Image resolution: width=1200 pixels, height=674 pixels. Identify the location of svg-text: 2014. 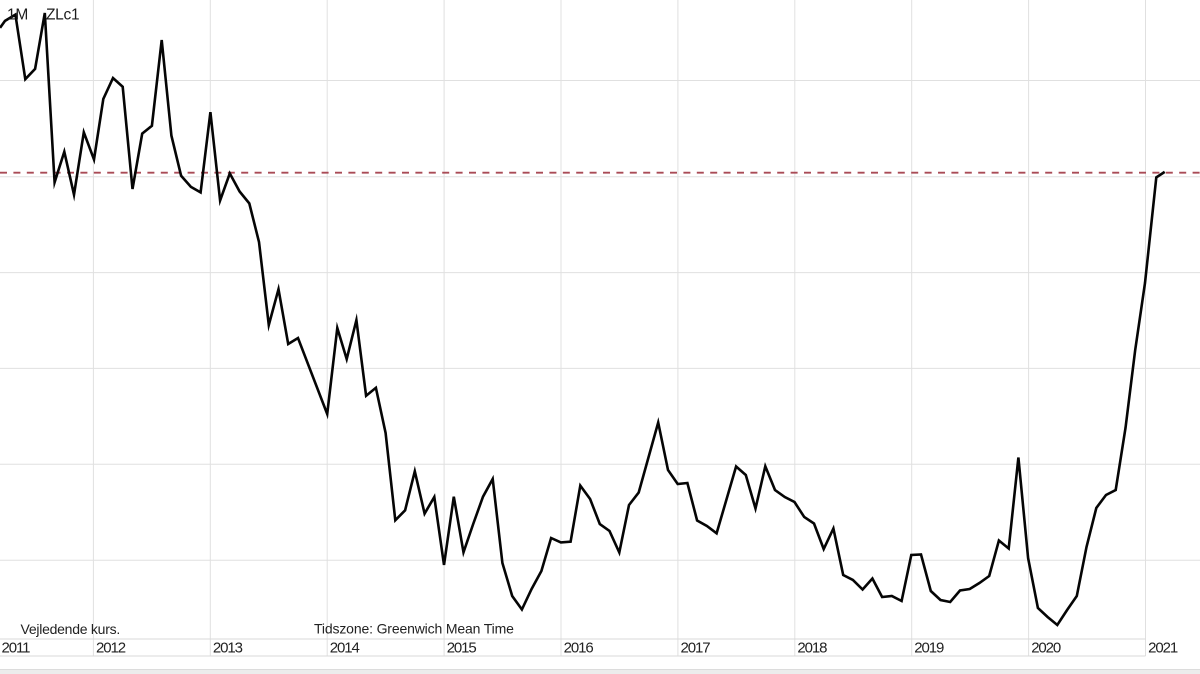
(345, 648).